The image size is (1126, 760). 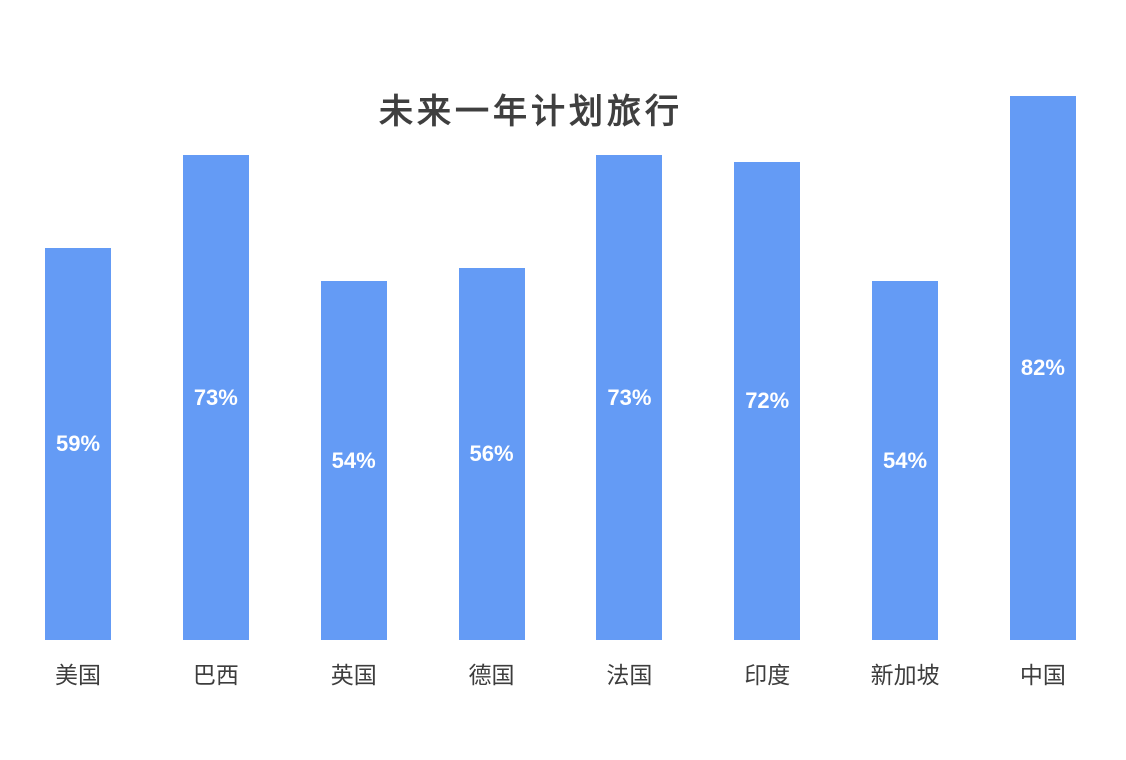 I want to click on category-label-brazil: 巴西, so click(x=215, y=675).